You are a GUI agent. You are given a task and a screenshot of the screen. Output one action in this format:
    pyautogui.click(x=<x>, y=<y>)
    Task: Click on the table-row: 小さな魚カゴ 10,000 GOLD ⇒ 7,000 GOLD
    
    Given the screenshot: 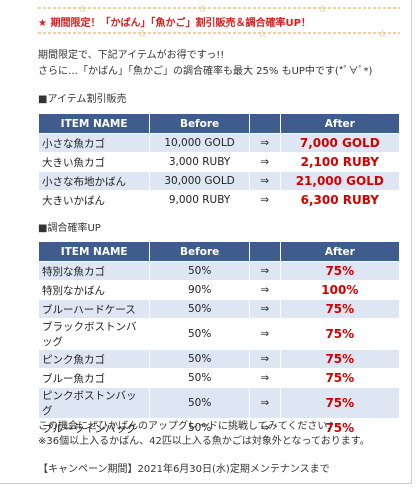 What is the action you would take?
    pyautogui.click(x=219, y=143)
    